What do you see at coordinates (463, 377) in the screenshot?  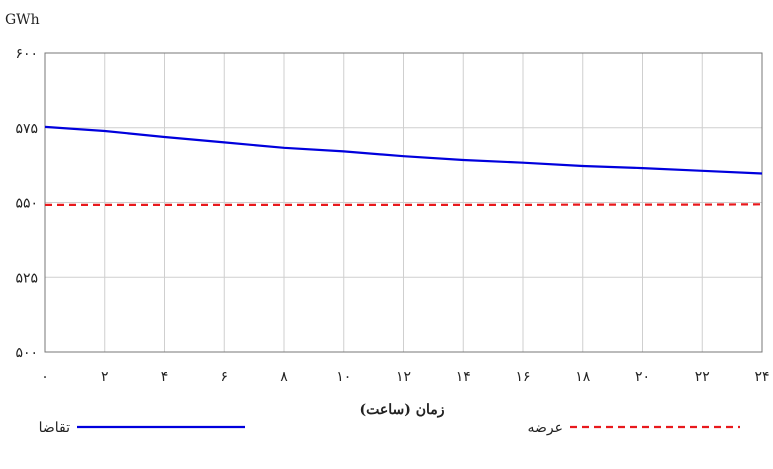 I see `x-tick-label: ۱۴` at bounding box center [463, 377].